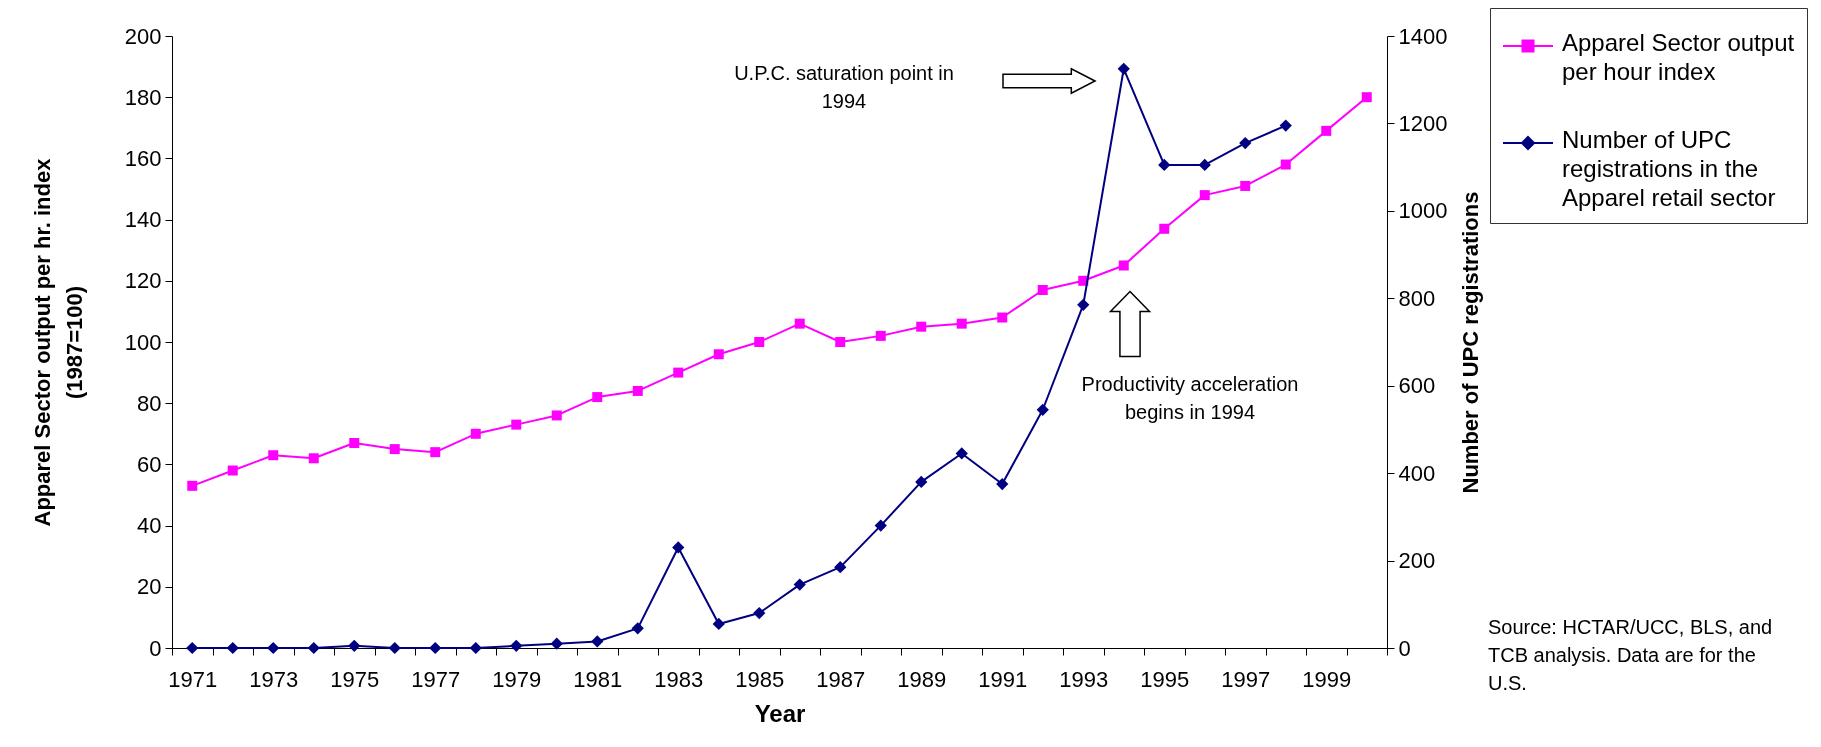  I want to click on y2-axis-title: Number of UPC registrations, so click(1471, 342).